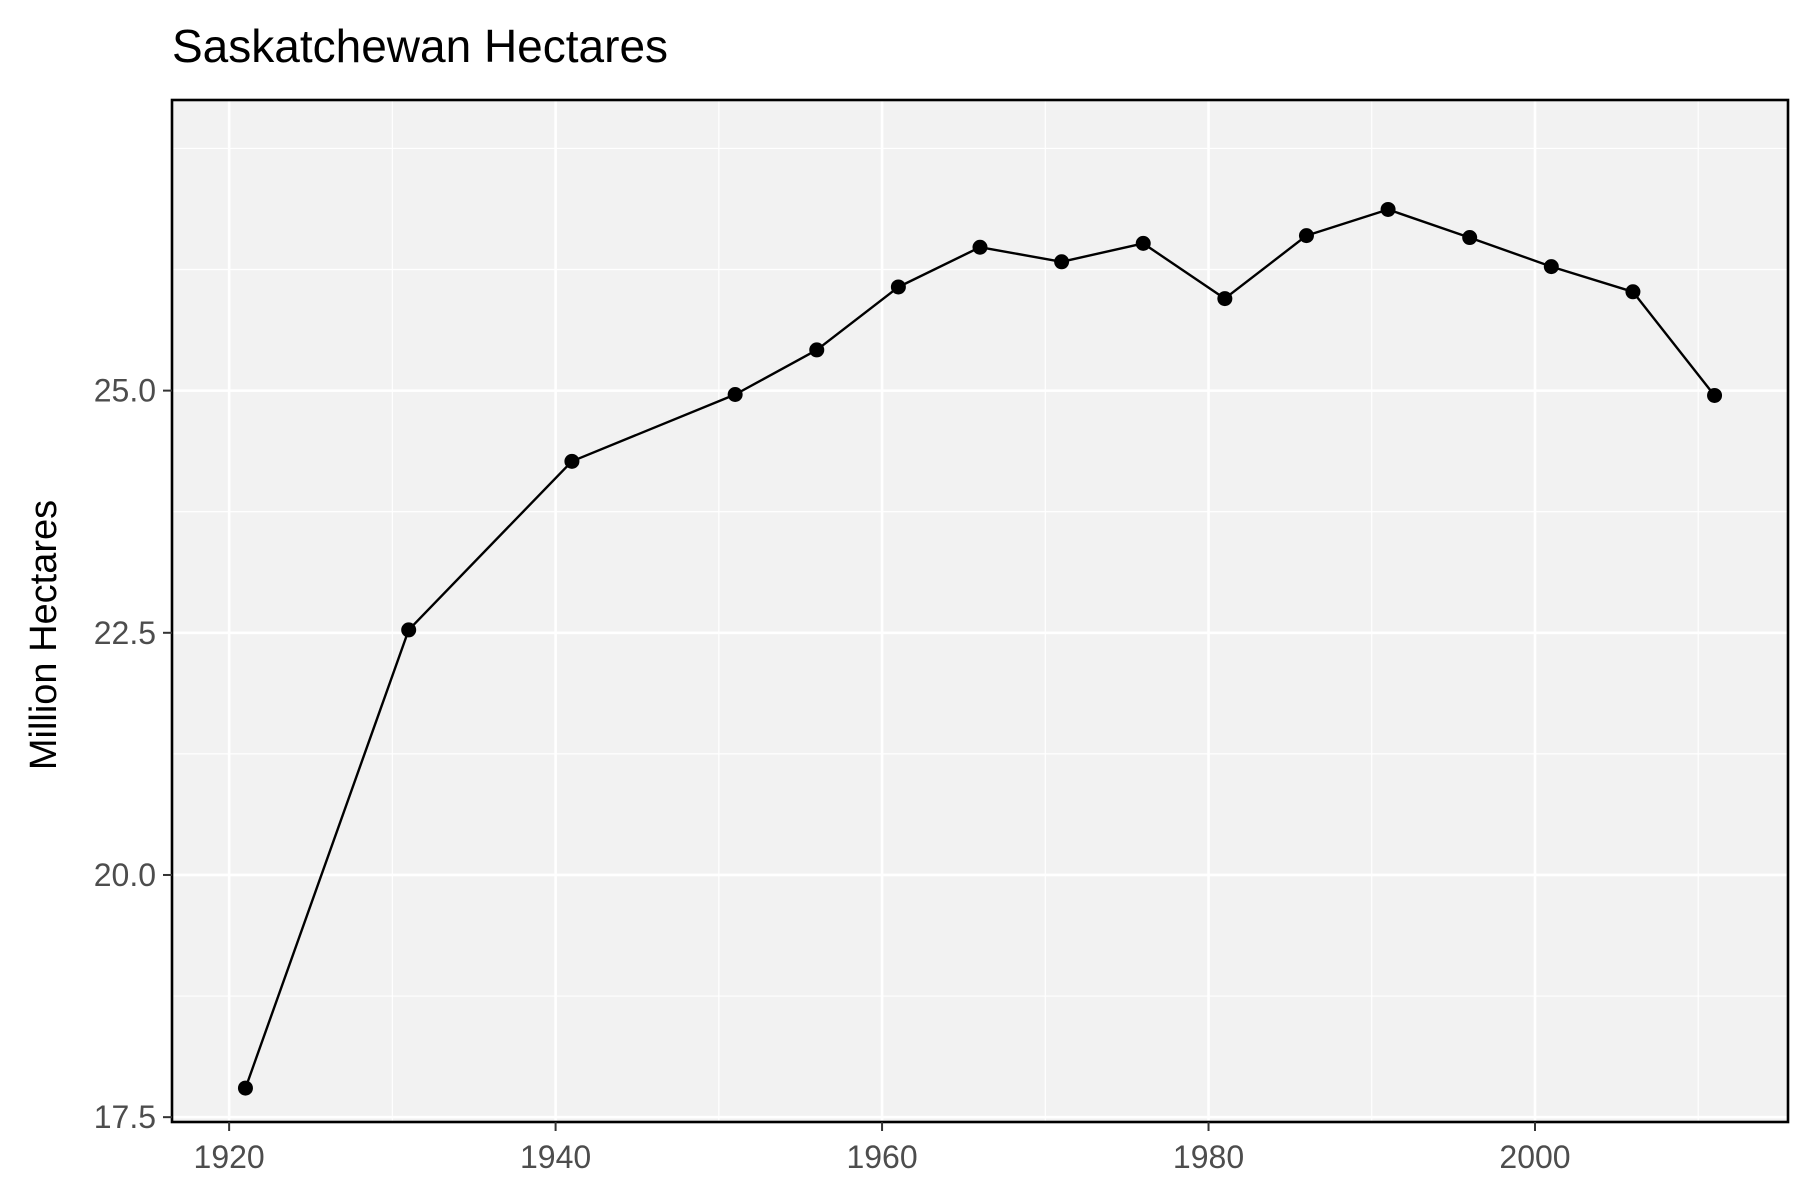  I want to click on x-tick-label: 1920, so click(229, 1157).